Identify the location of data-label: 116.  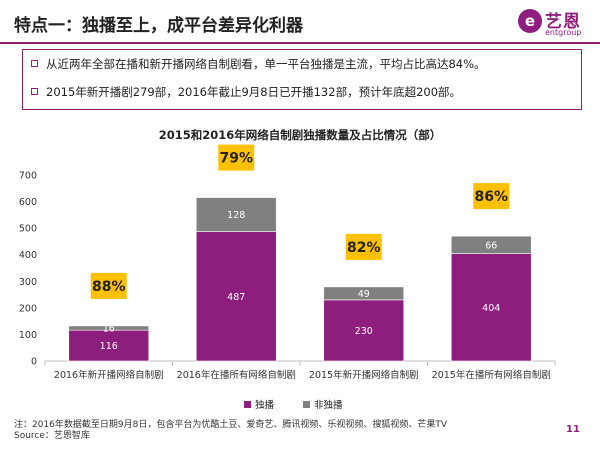
(109, 346).